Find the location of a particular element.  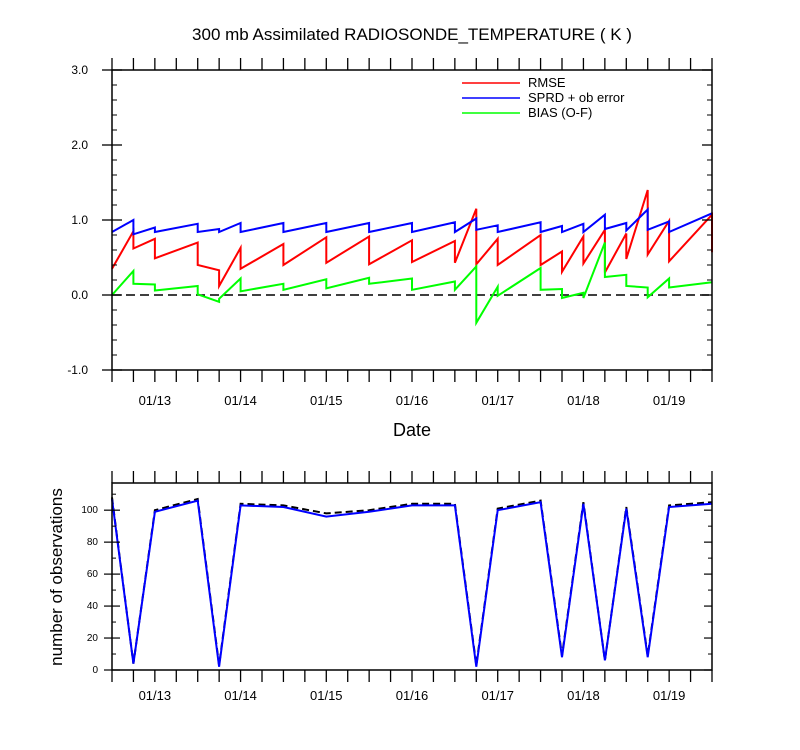

y-axis-label-observations: number of observations is located at coordinates (56, 577).